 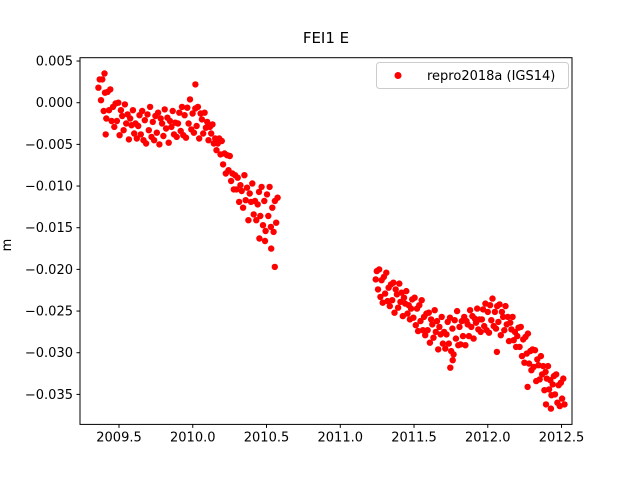 I want to click on y-tick-label: −0.010, so click(x=49, y=187).